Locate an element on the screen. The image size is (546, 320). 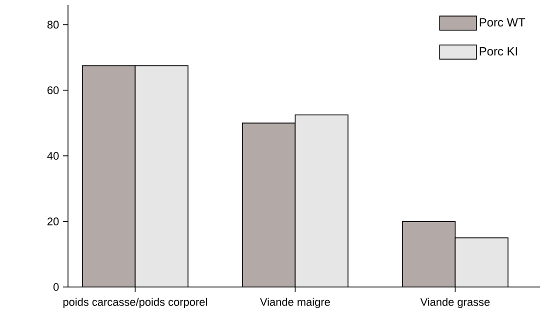
y-tick-label: 80 is located at coordinates (53, 24).